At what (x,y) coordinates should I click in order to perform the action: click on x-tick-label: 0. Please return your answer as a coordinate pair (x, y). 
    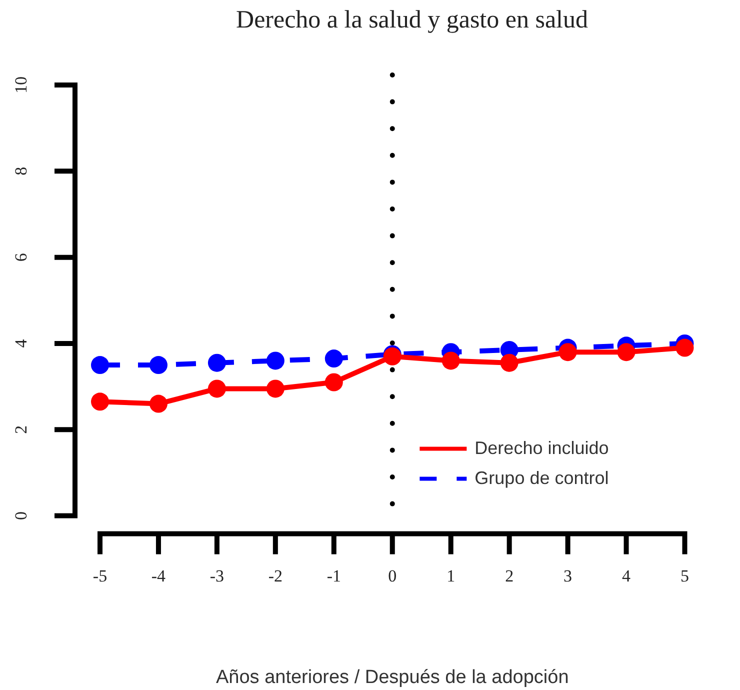
    Looking at the image, I should click on (392, 576).